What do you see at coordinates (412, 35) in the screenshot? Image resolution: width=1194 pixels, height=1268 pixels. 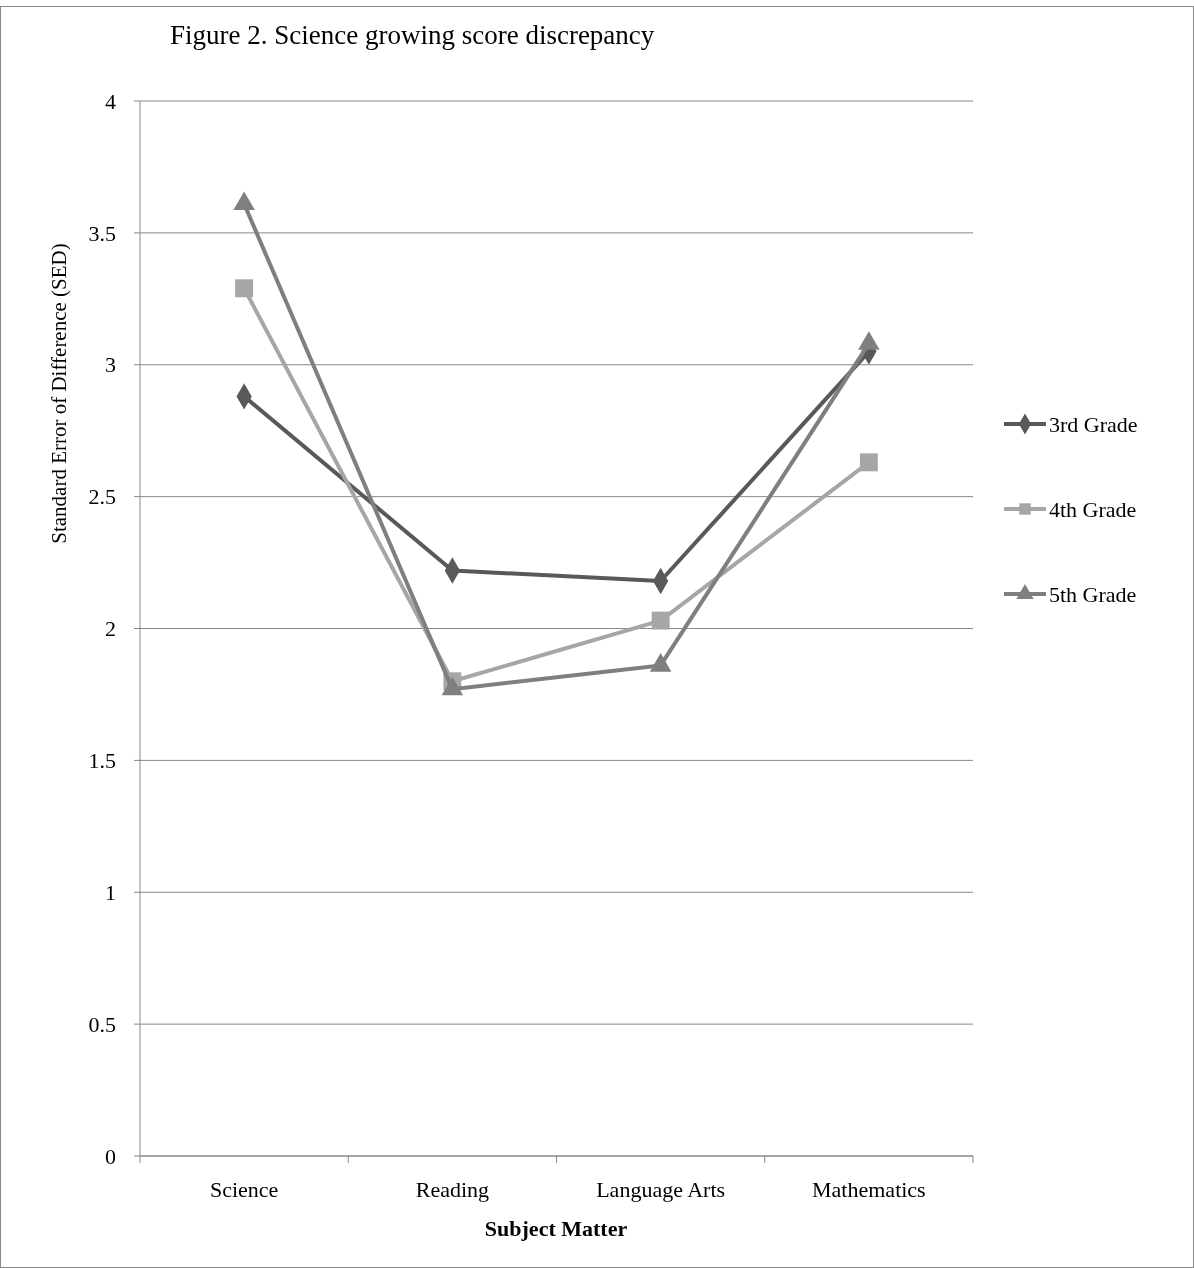 I see `chart-title: Figure 2. Science growing score discrepancy` at bounding box center [412, 35].